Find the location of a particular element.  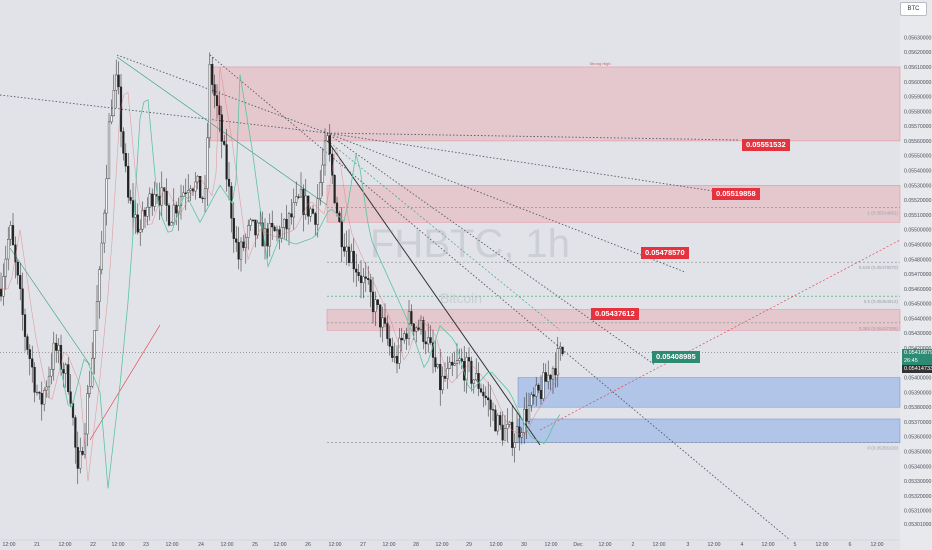

x-tick-label: 29 is located at coordinates (469, 545).